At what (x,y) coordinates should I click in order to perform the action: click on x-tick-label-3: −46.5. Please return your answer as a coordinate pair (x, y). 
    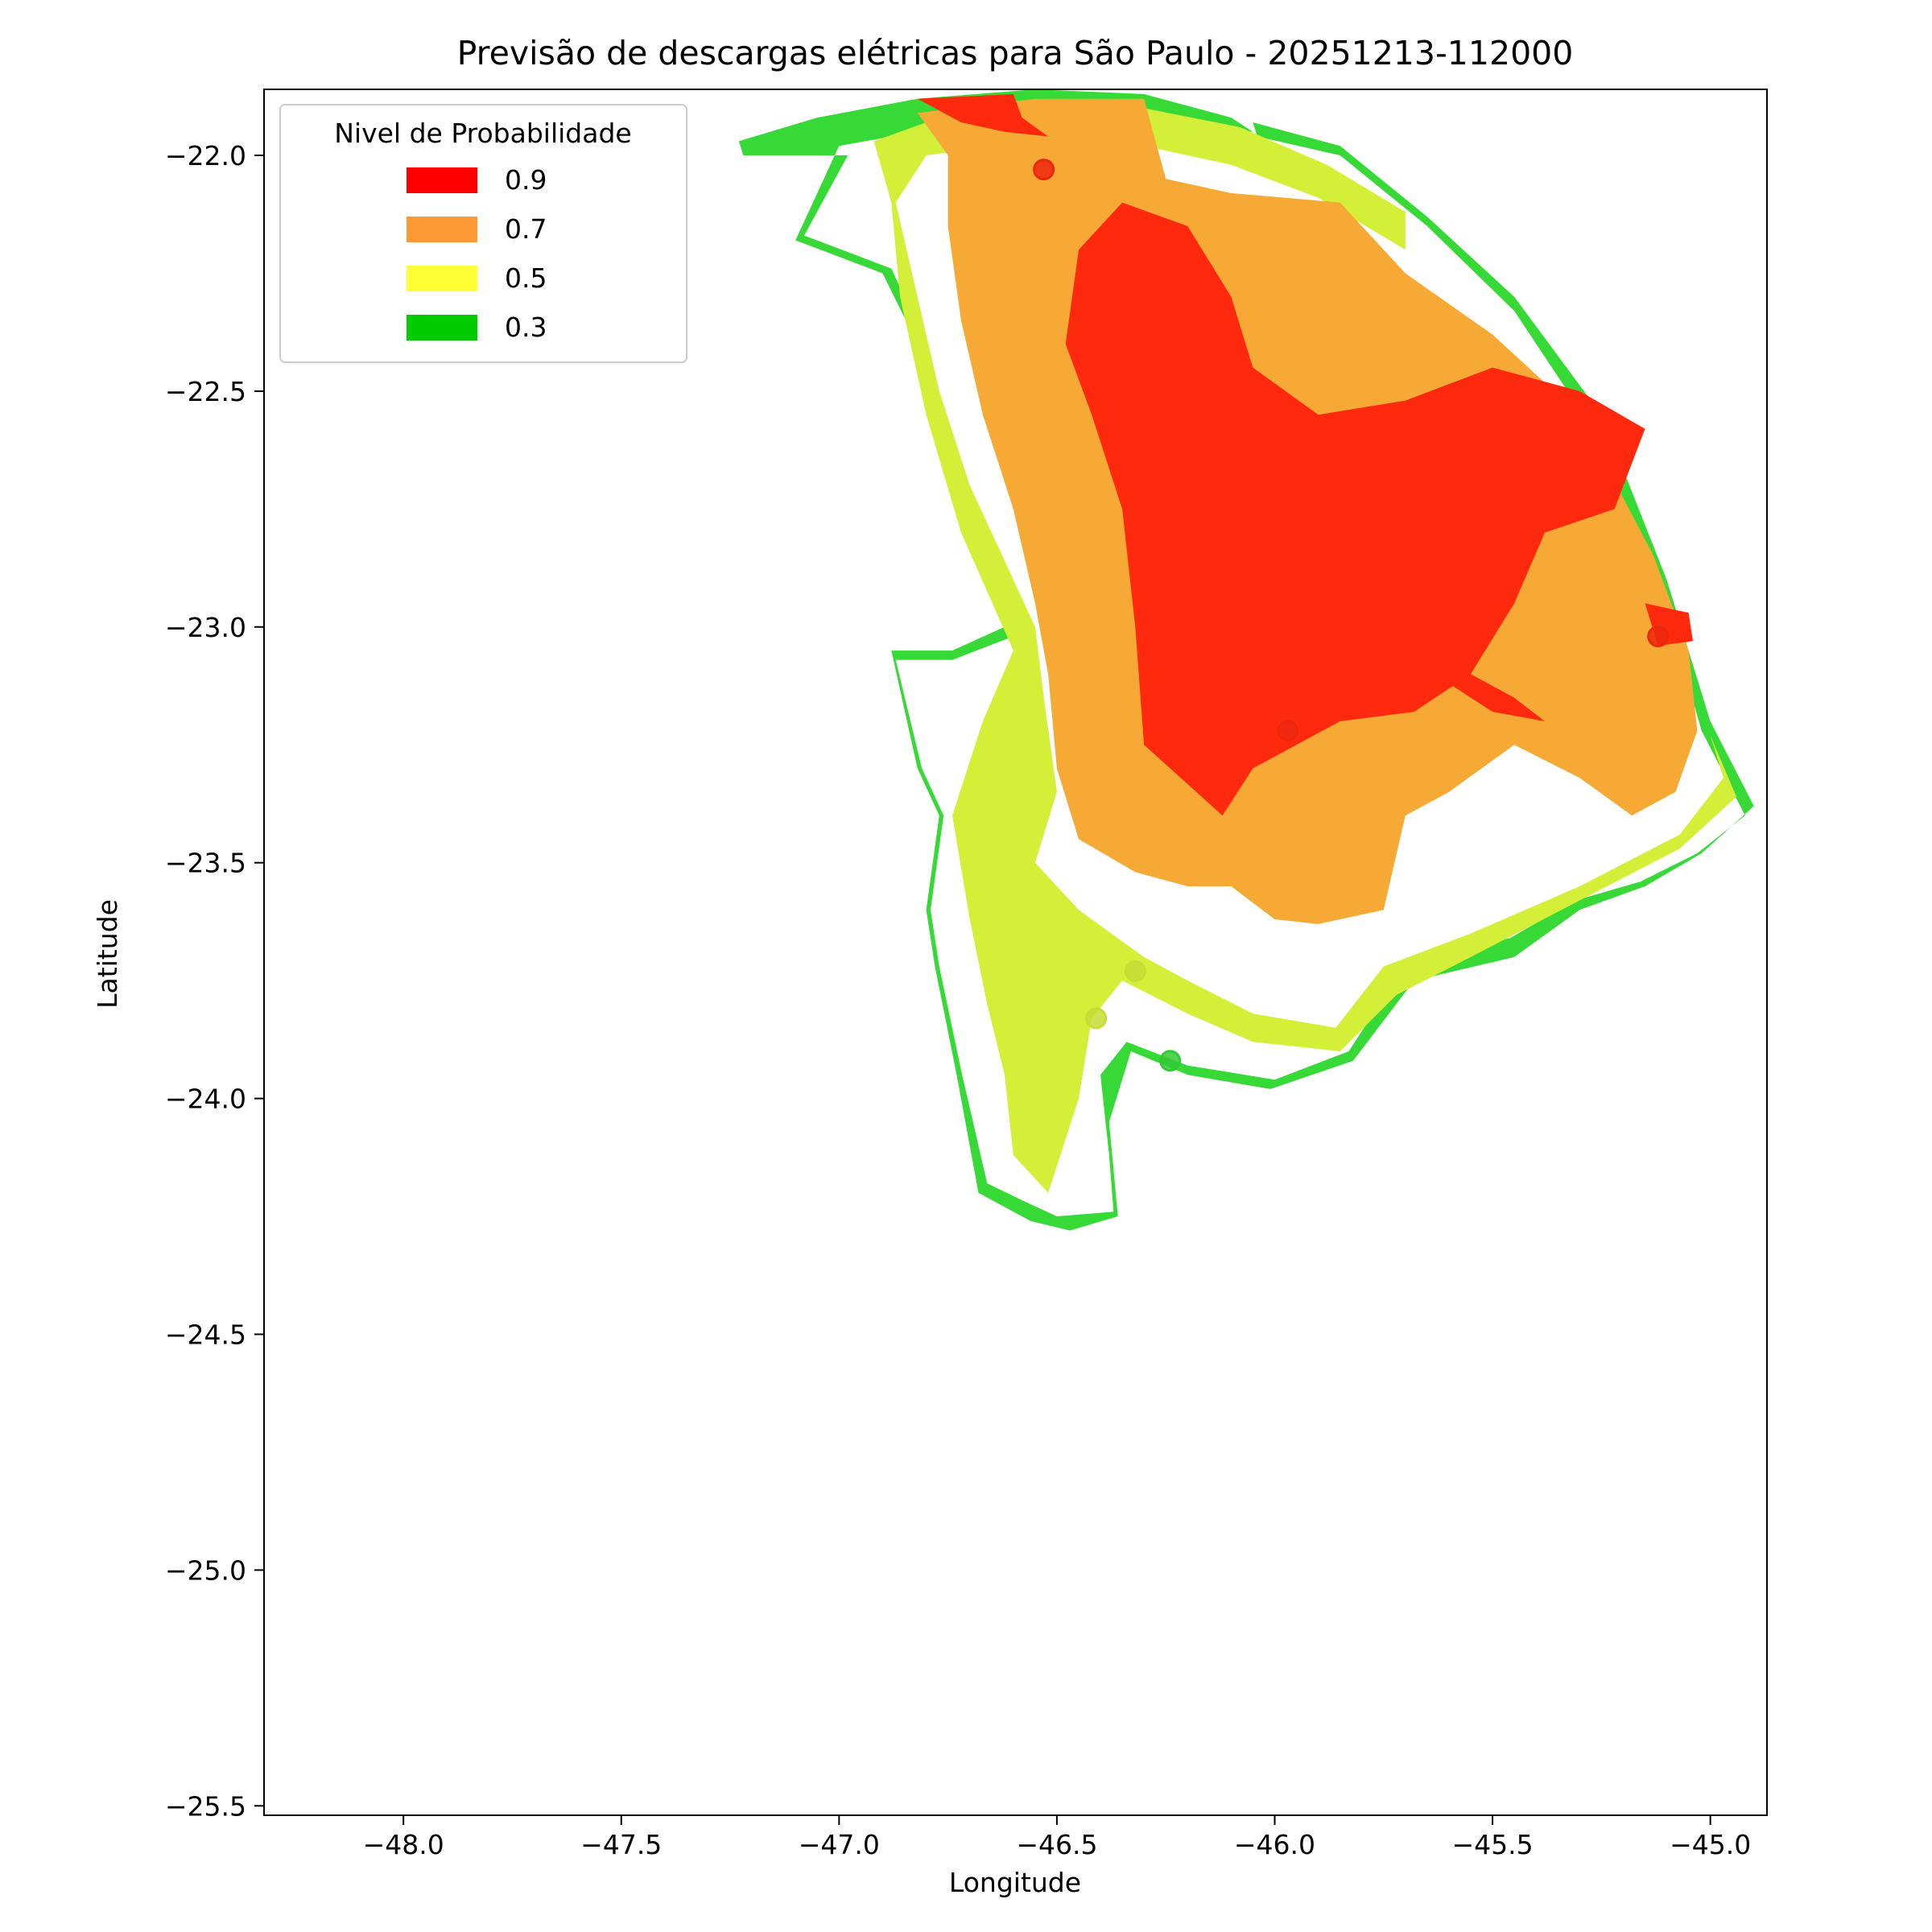
    Looking at the image, I should click on (1056, 1845).